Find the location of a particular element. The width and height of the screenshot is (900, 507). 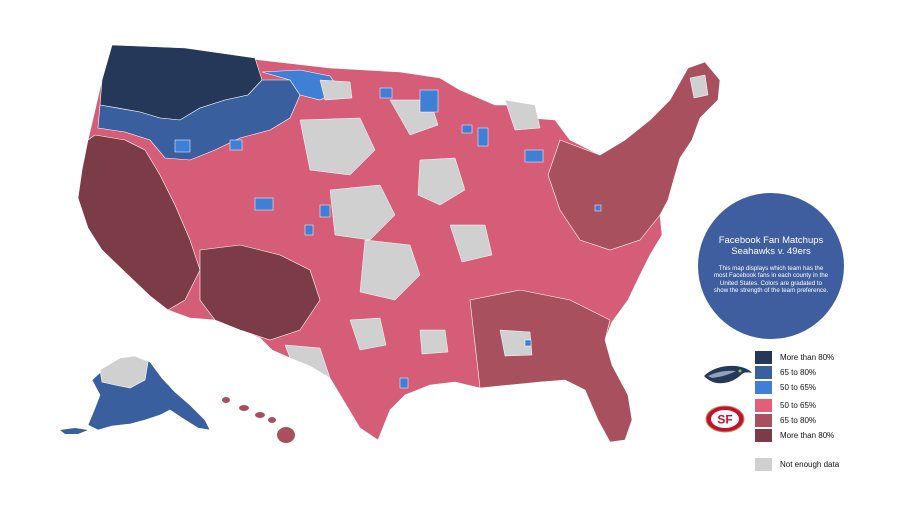

legend-row-no-data: Not enough data is located at coordinates (797, 464).